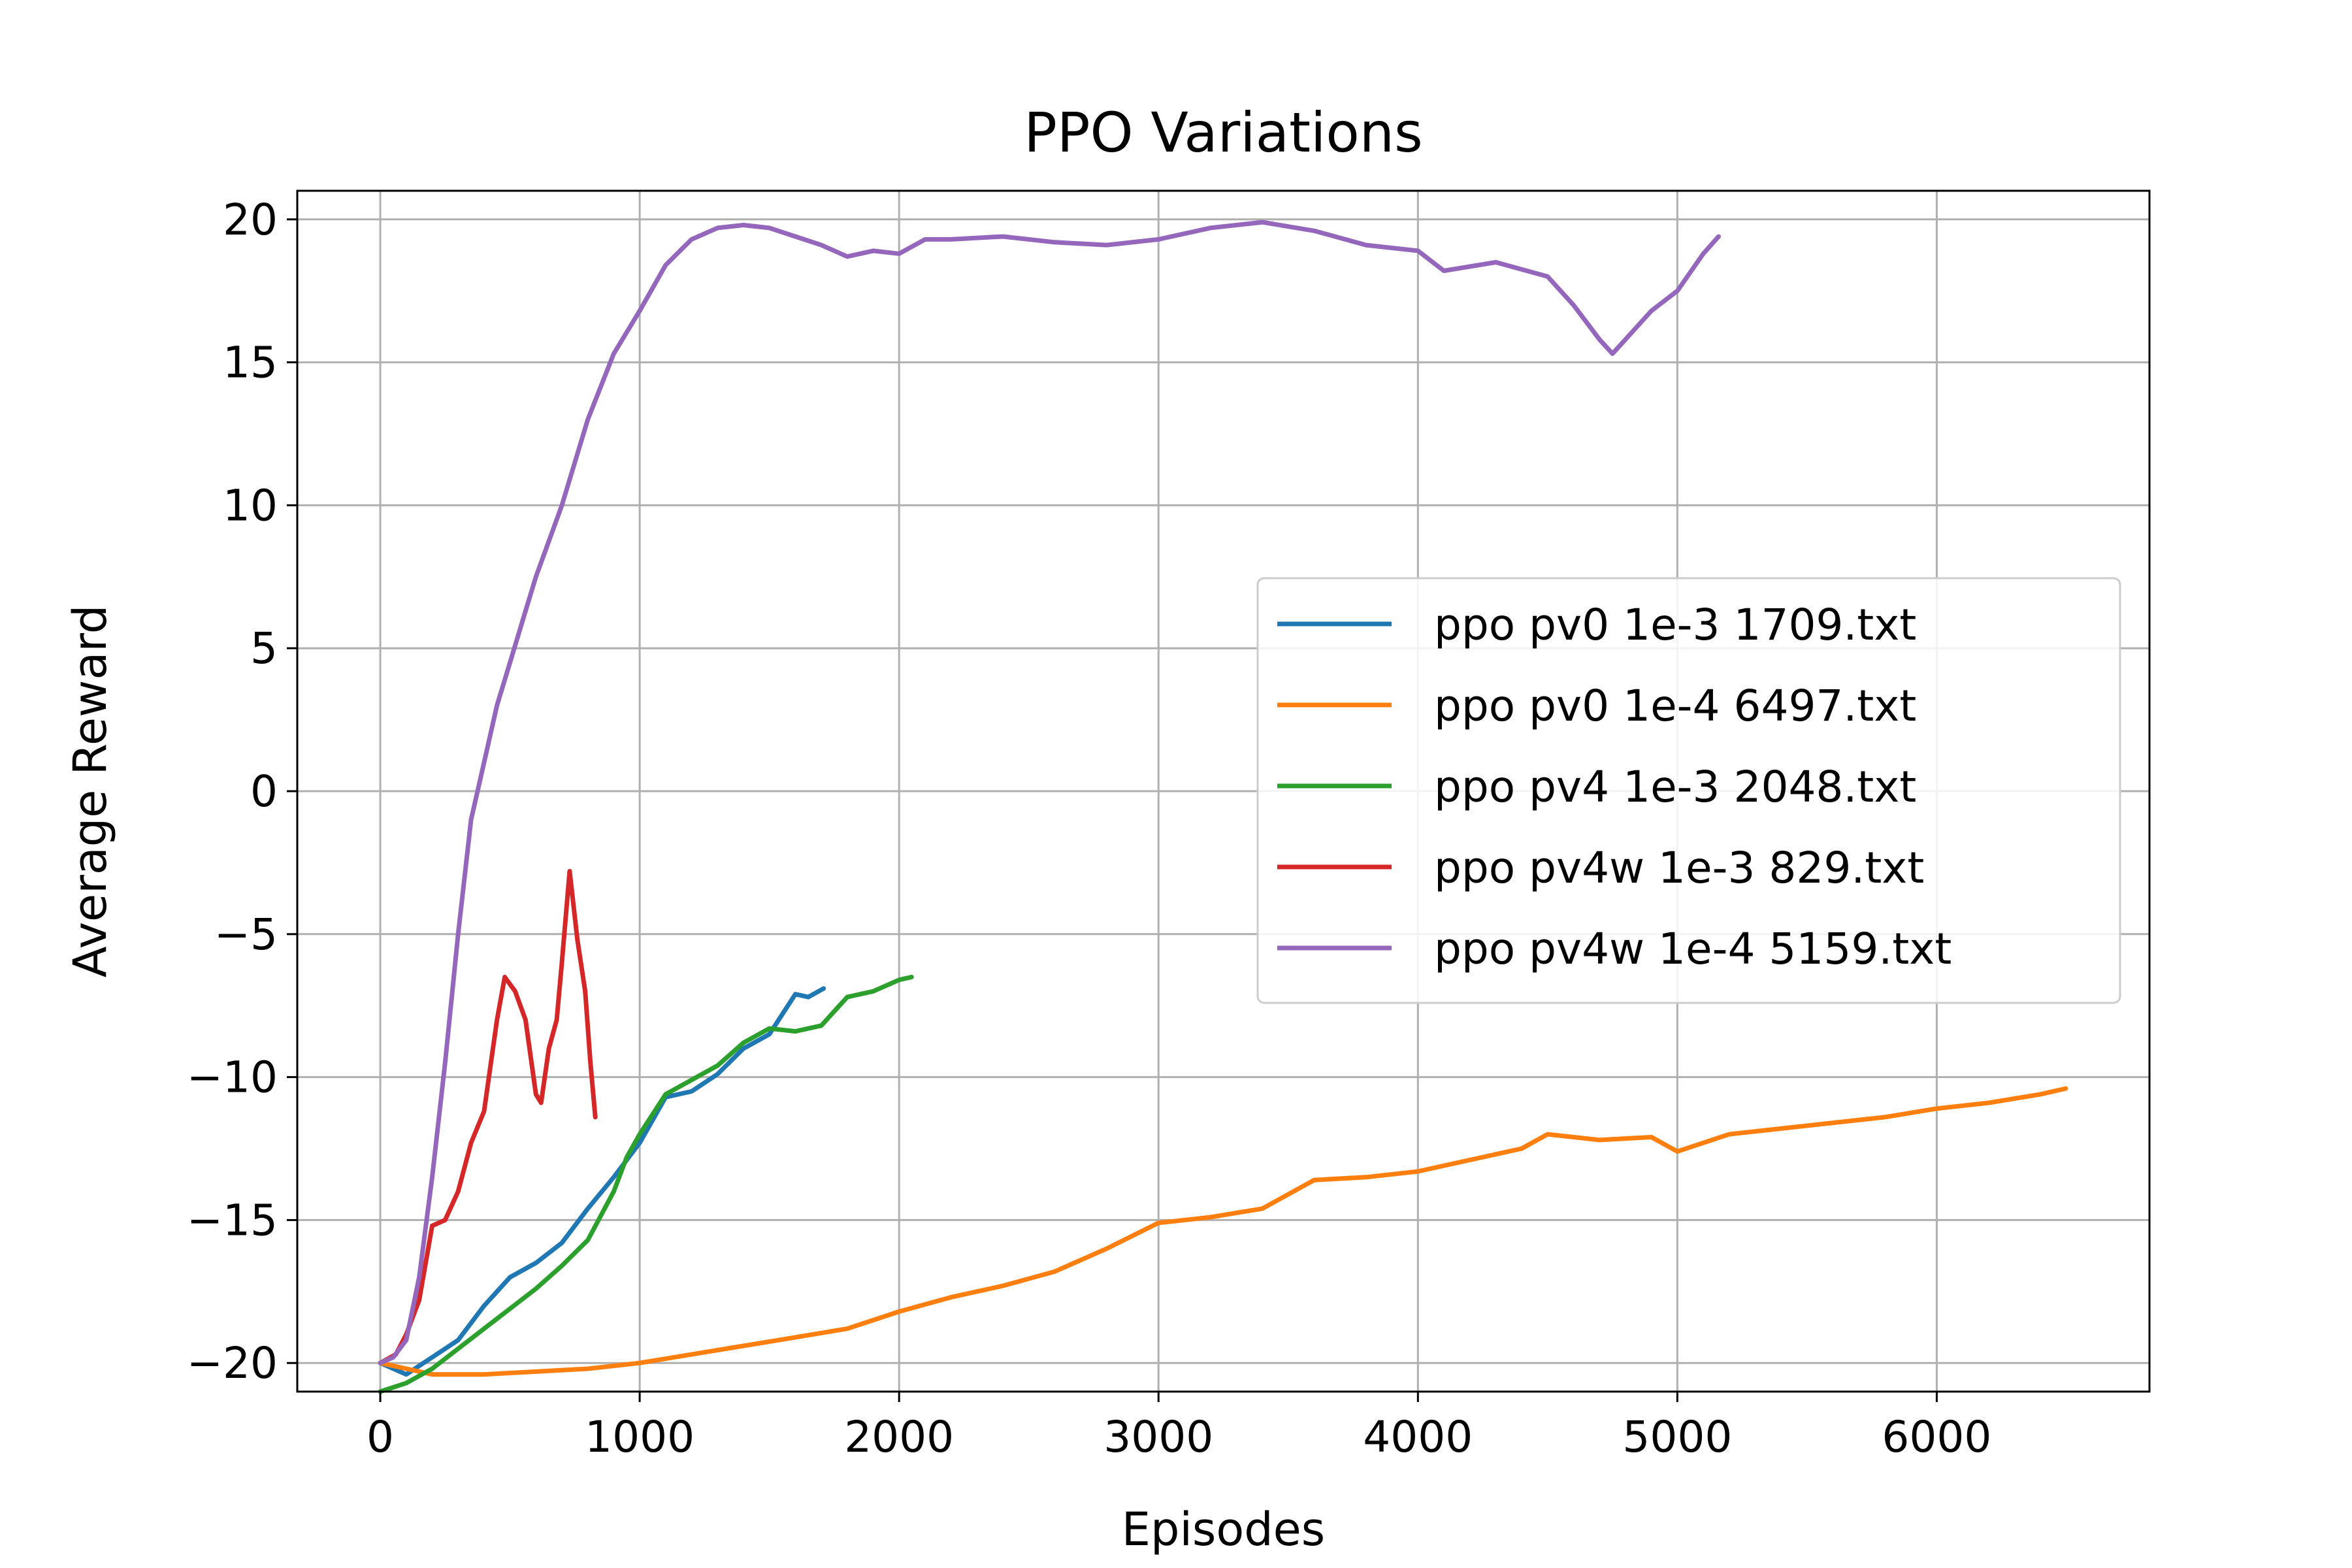 This screenshot has width=2352, height=1568. What do you see at coordinates (1158, 1437) in the screenshot?
I see `x-tick-label: 3000` at bounding box center [1158, 1437].